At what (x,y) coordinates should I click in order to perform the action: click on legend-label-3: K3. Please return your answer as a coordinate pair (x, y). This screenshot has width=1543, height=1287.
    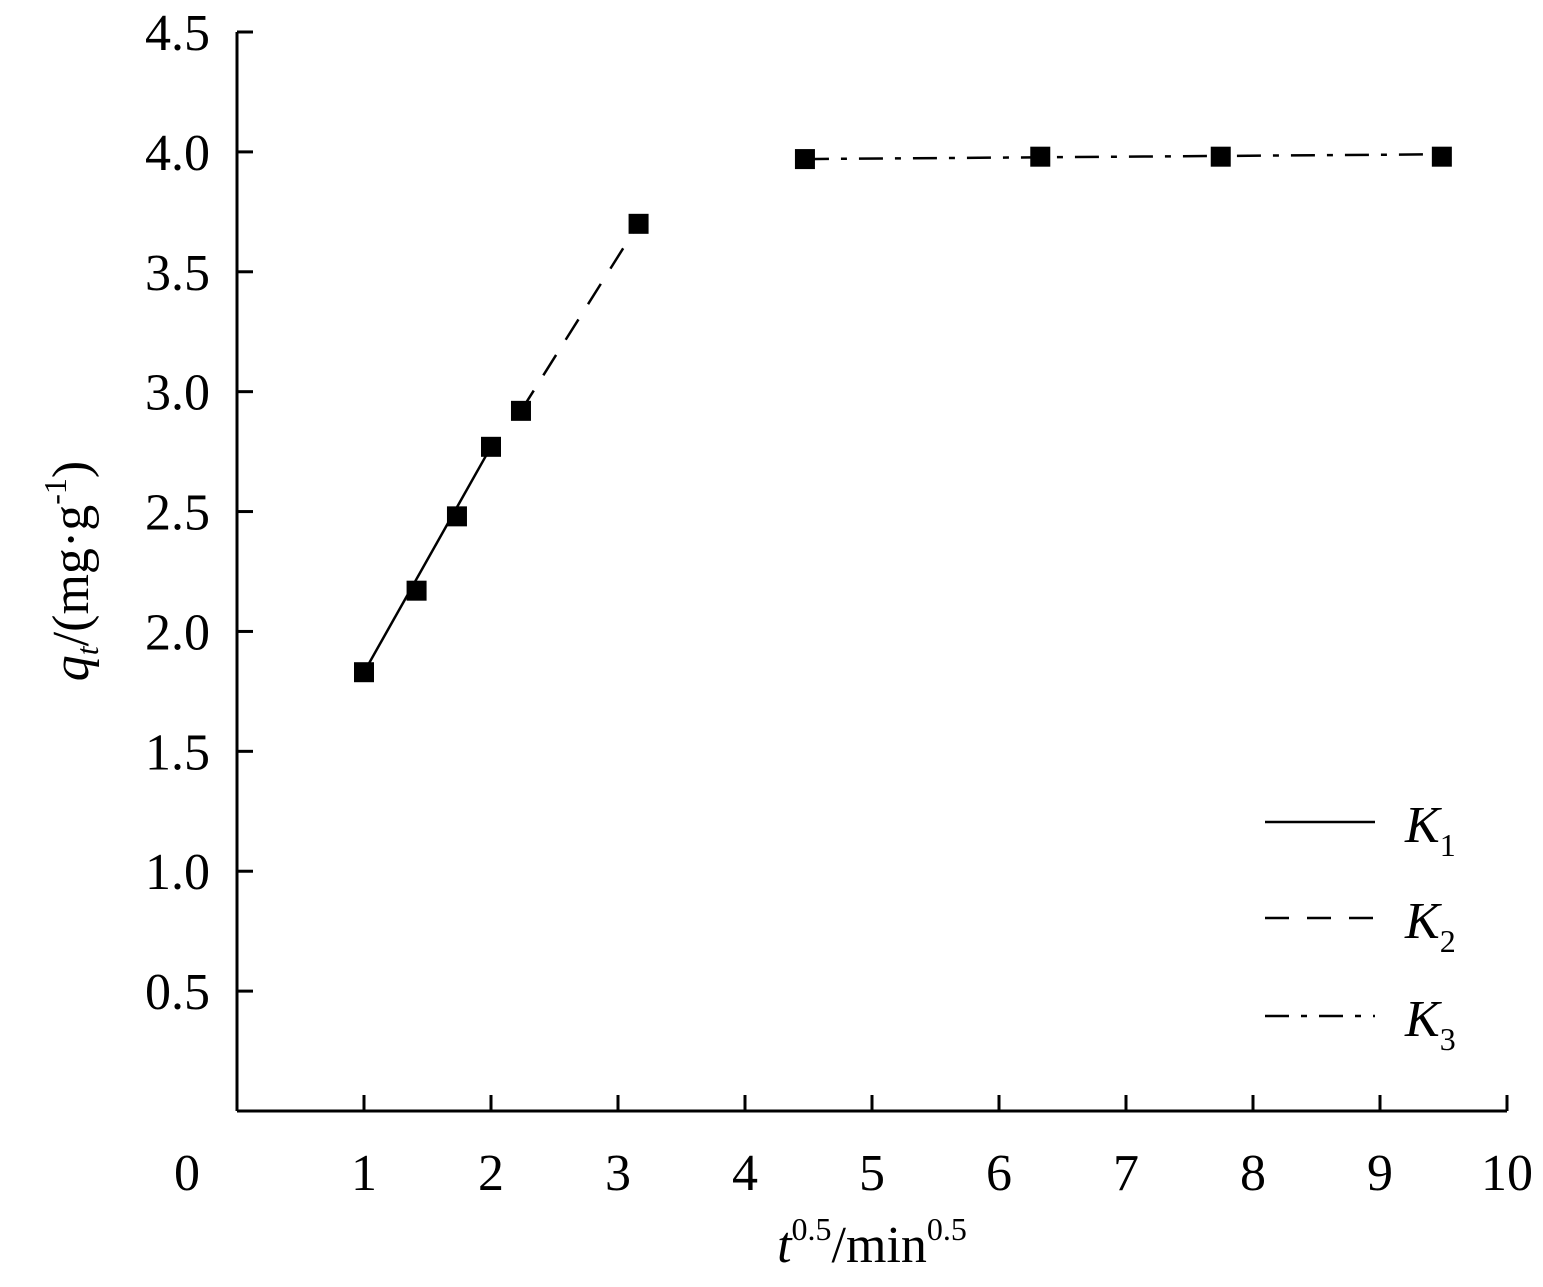
    Looking at the image, I should click on (1430, 1024).